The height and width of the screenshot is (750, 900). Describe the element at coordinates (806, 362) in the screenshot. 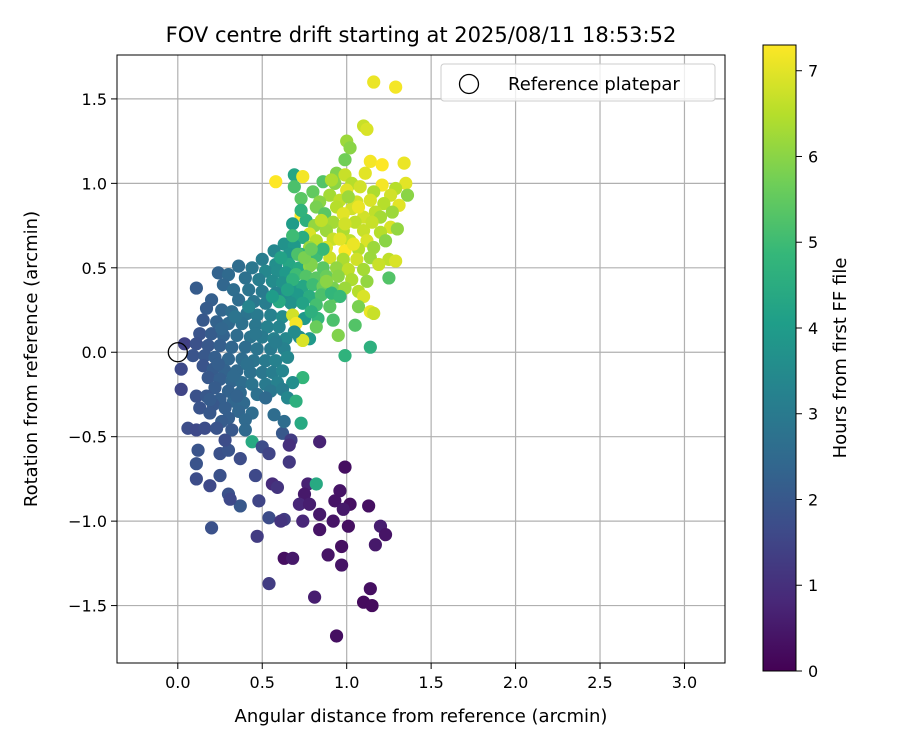

I see `colorbar: 0 1 2 3 4 5 6 7 Hours from first FF file` at that location.